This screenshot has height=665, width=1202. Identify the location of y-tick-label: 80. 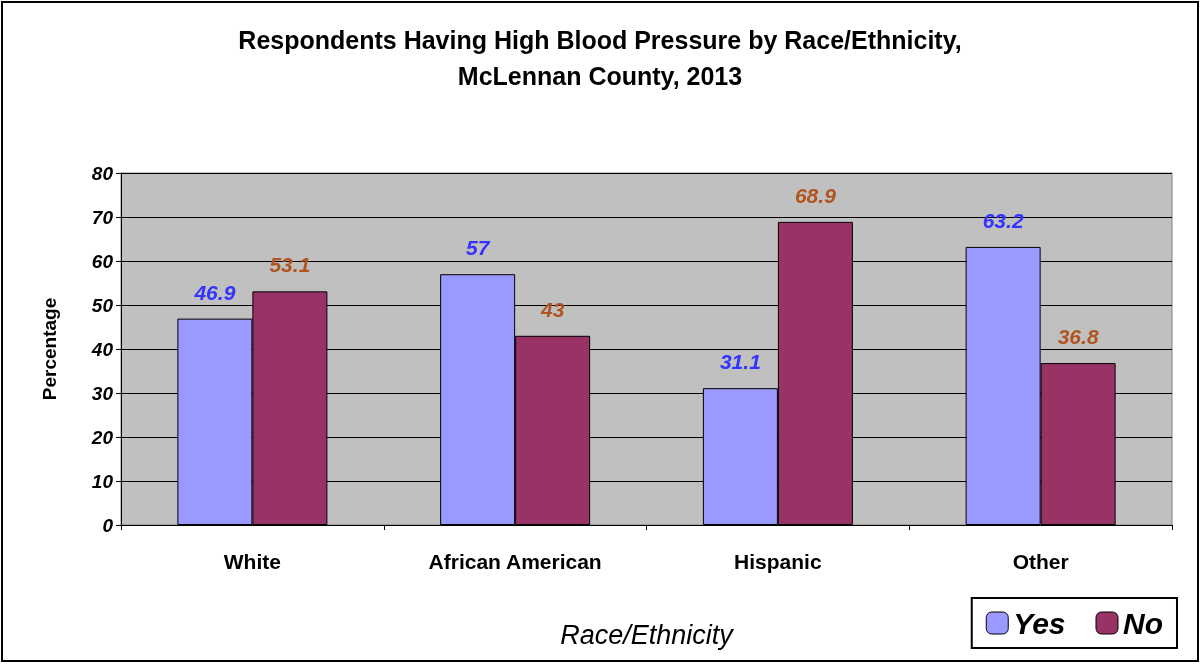
(102, 173).